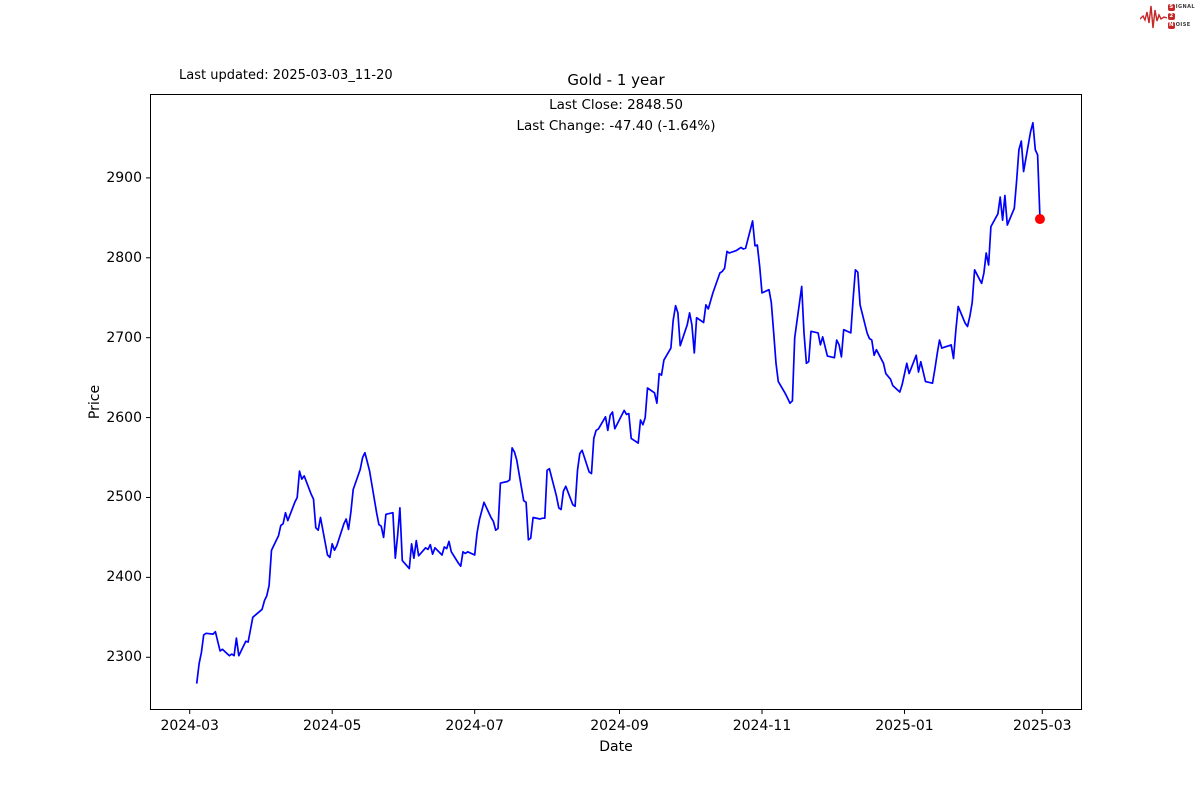 Image resolution: width=1200 pixels, height=800 pixels. Describe the element at coordinates (124, 657) in the screenshot. I see `y-tick-label: 2300` at that location.